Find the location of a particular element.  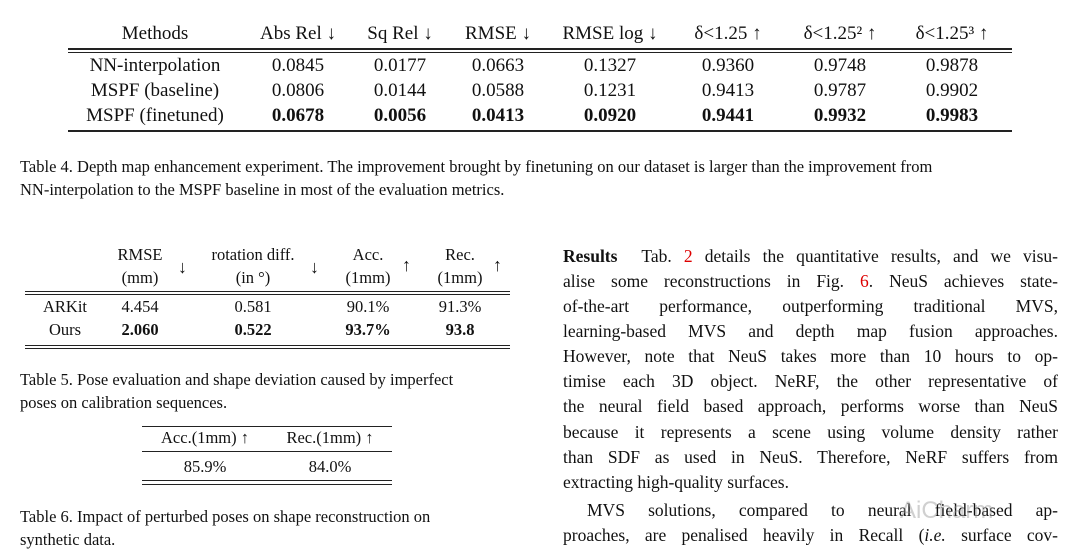

table-6-caption-line: synthetic data. is located at coordinates (68, 539).